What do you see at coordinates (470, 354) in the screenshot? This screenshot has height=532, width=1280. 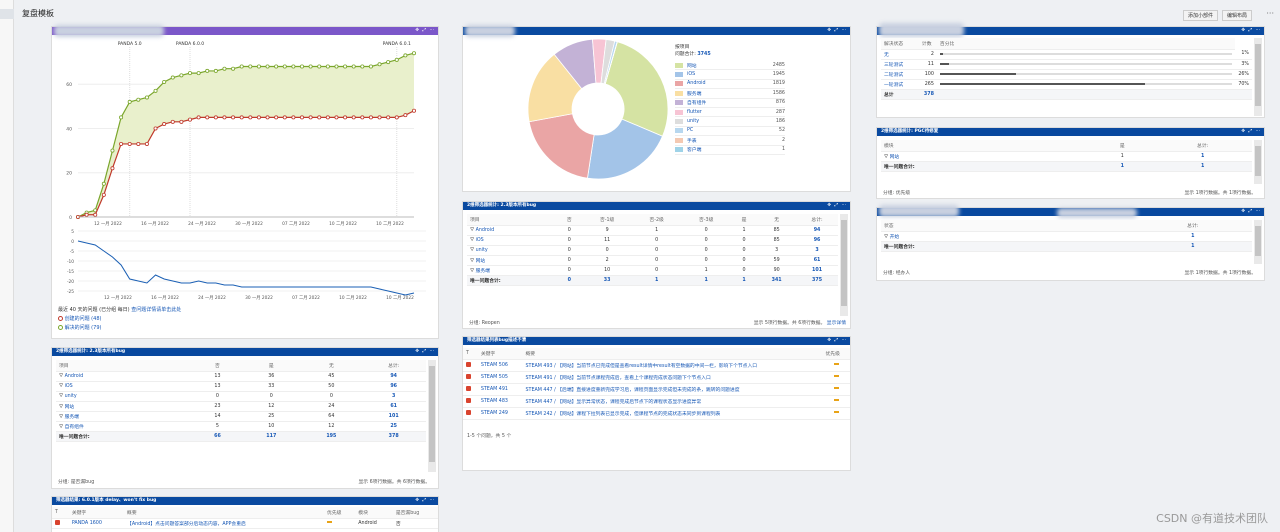 I see `col-header: T` at bounding box center [470, 354].